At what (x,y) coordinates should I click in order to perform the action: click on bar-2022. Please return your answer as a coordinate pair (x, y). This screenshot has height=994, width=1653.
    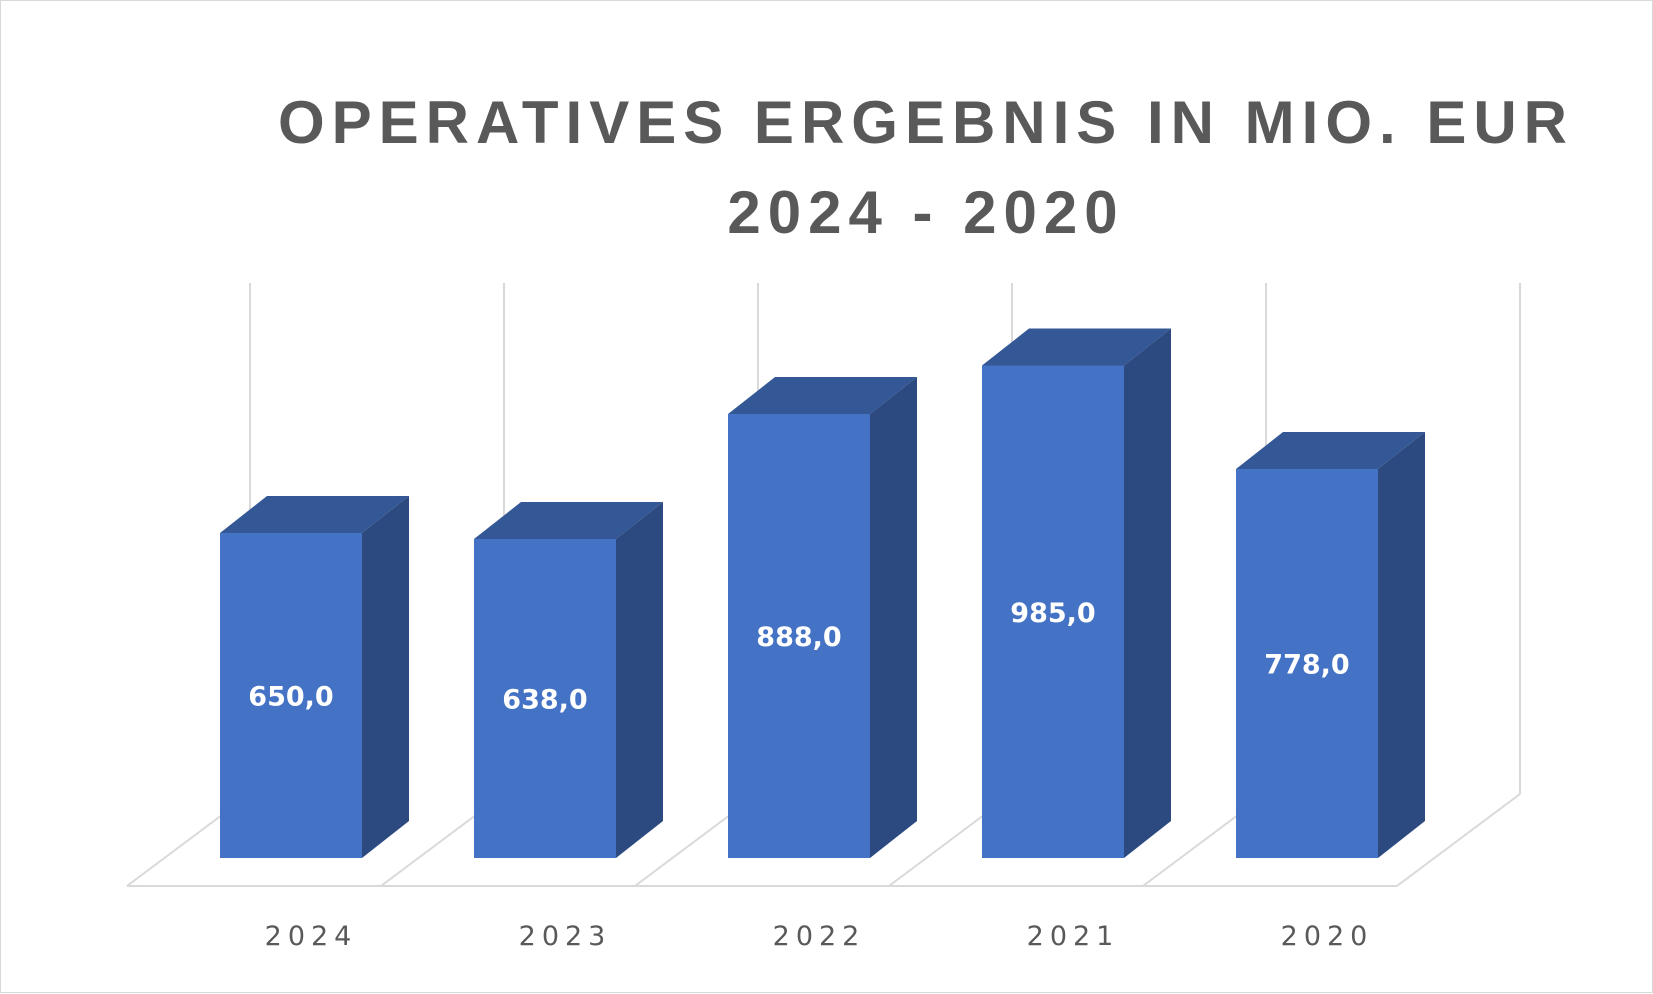
    Looking at the image, I should click on (799, 636).